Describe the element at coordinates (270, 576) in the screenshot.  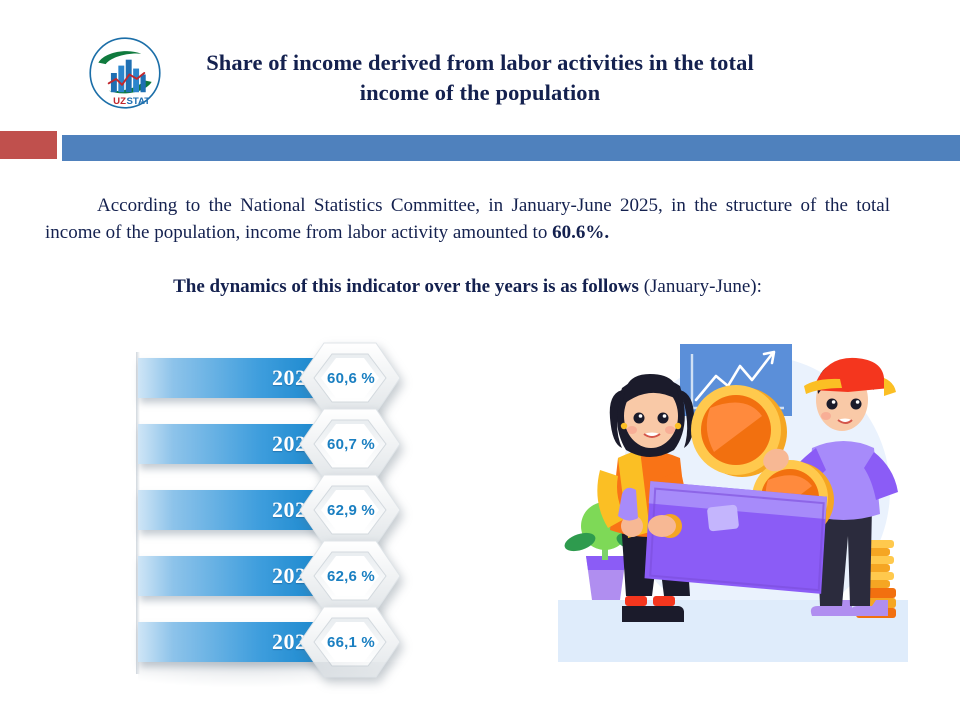
I see `chart-row-2022: 2022 62,6 %` at that location.